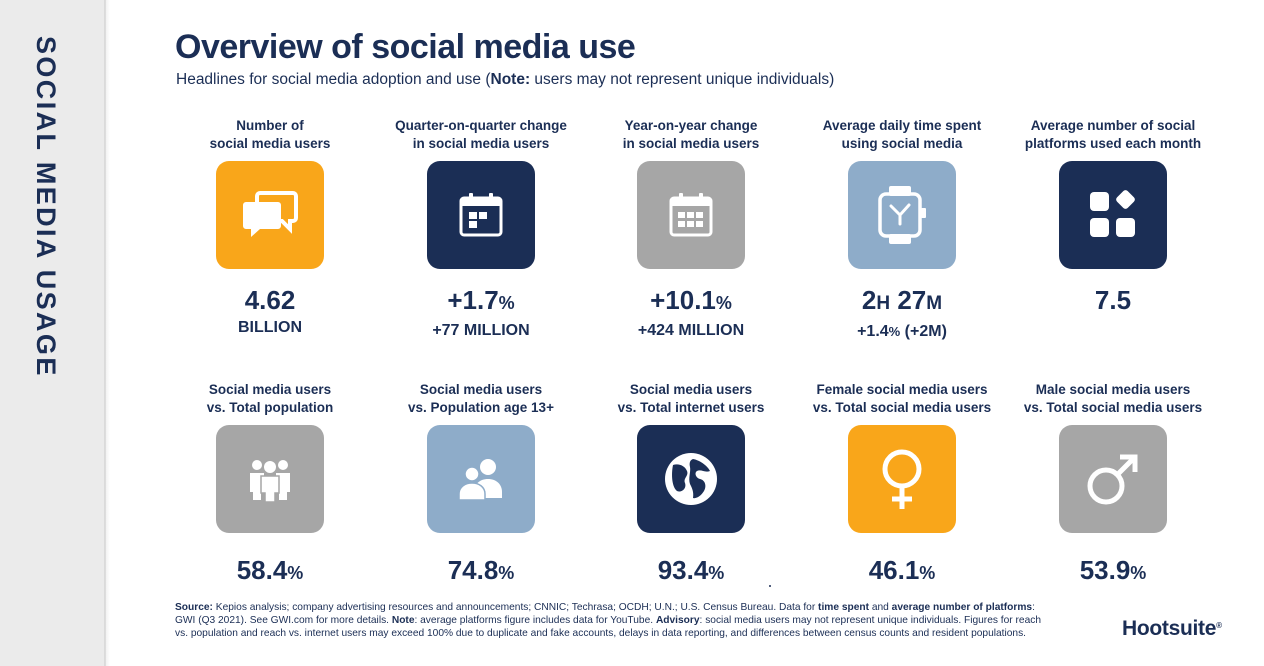  I want to click on metric-subvalue: +77 MILLION, so click(481, 330).